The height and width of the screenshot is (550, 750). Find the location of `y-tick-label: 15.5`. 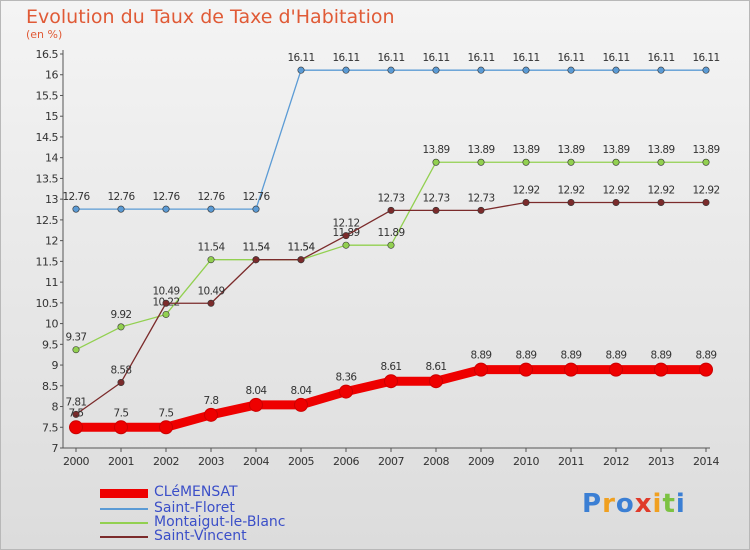

y-tick-label: 15.5 is located at coordinates (47, 95).